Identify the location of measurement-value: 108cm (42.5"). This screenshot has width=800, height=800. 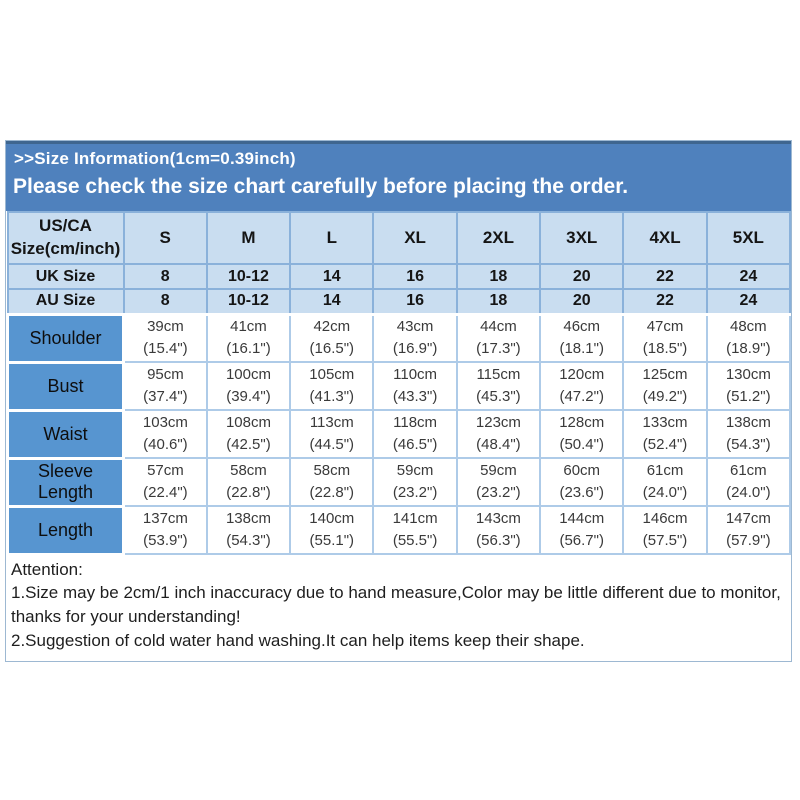
(248, 434).